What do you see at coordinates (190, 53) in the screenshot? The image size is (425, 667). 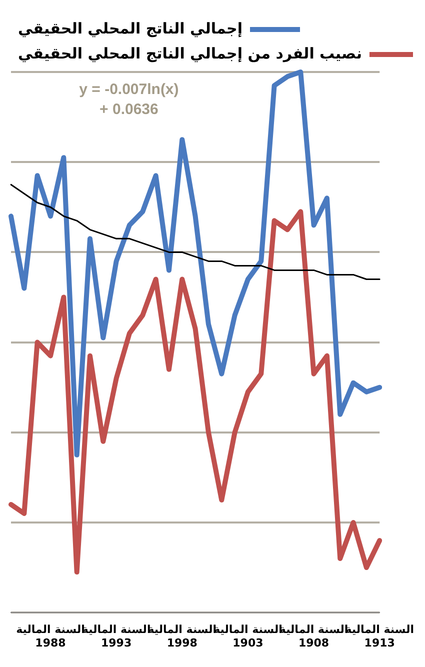 I see `legend-label: نصيب الفرد من إجمالي الناتج المحلي الحقيقي` at bounding box center [190, 53].